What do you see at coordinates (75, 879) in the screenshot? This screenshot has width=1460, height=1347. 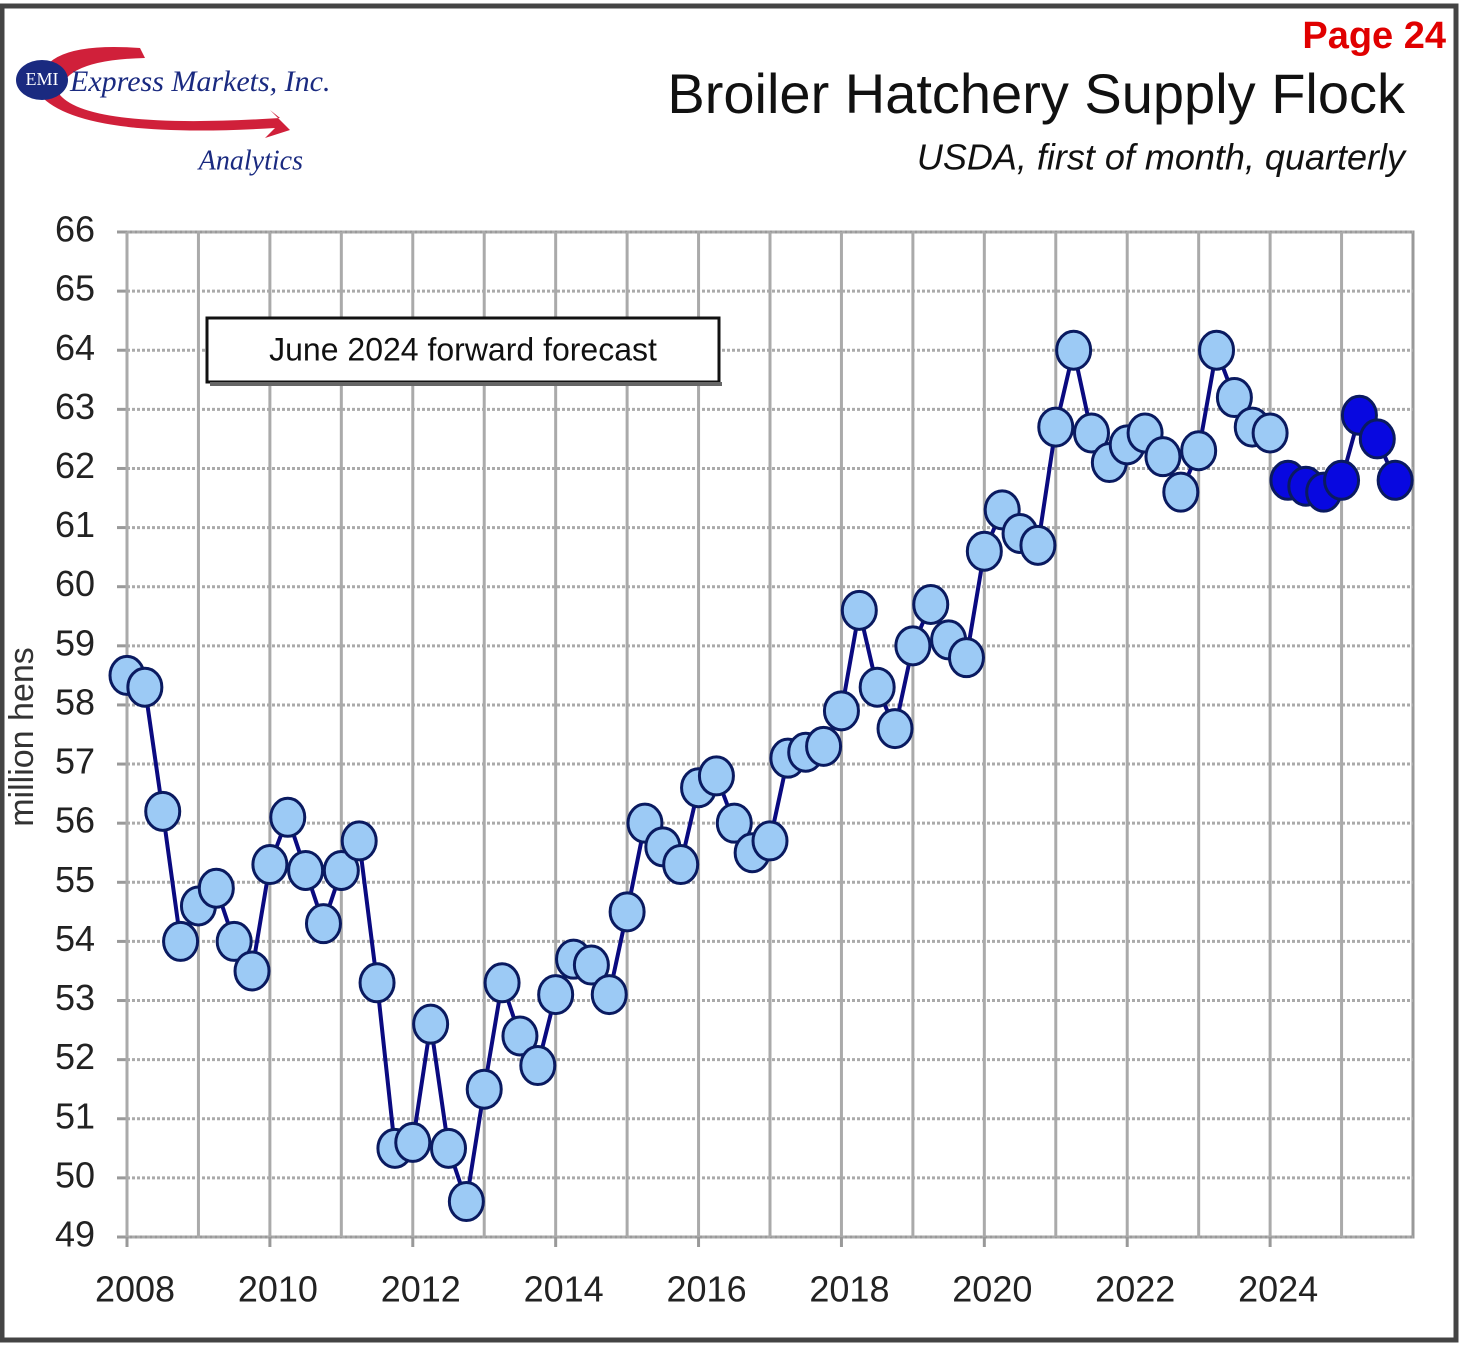 I see `y-tick-label: 55` at bounding box center [75, 879].